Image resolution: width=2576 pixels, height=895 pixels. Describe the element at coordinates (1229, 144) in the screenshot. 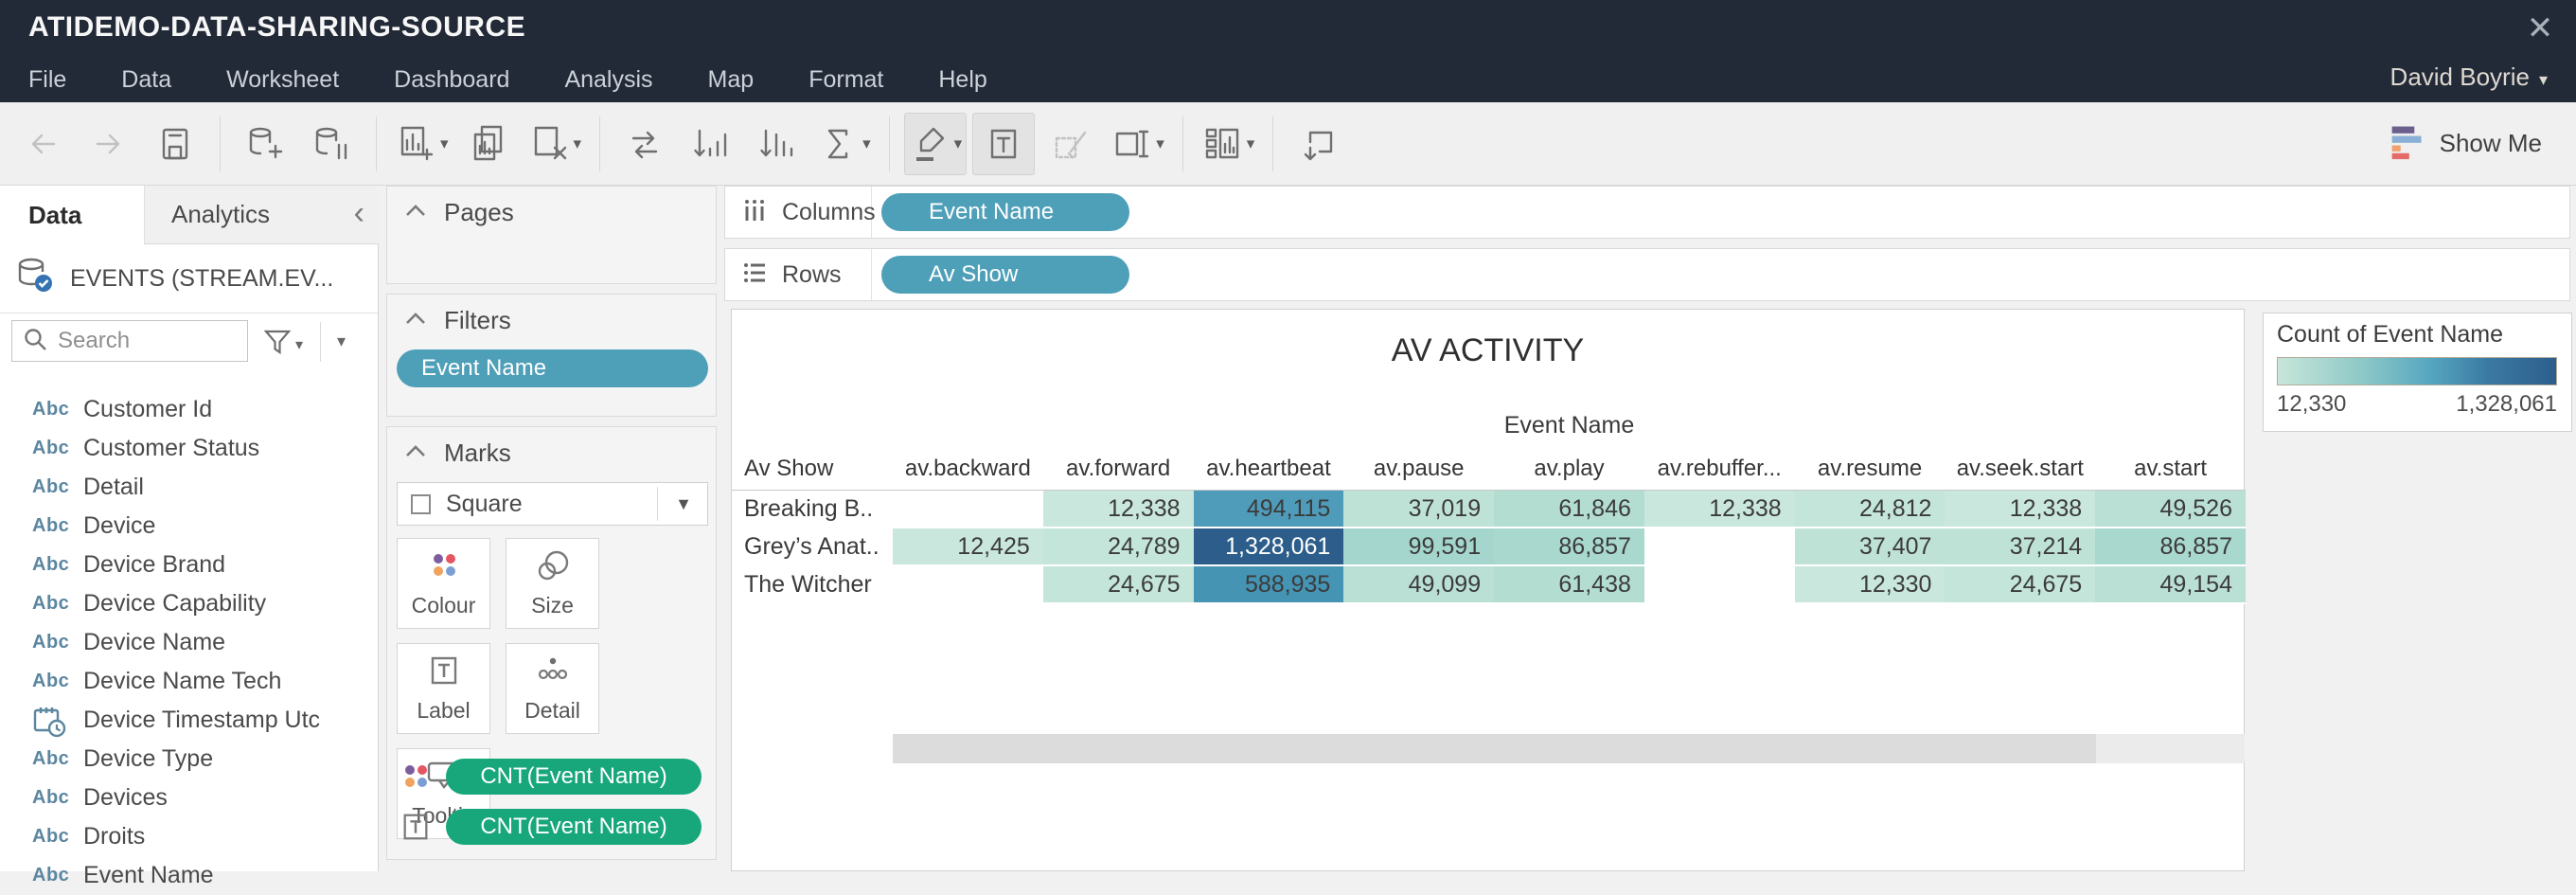

I see `show-hide-cards-button: ▾` at that location.